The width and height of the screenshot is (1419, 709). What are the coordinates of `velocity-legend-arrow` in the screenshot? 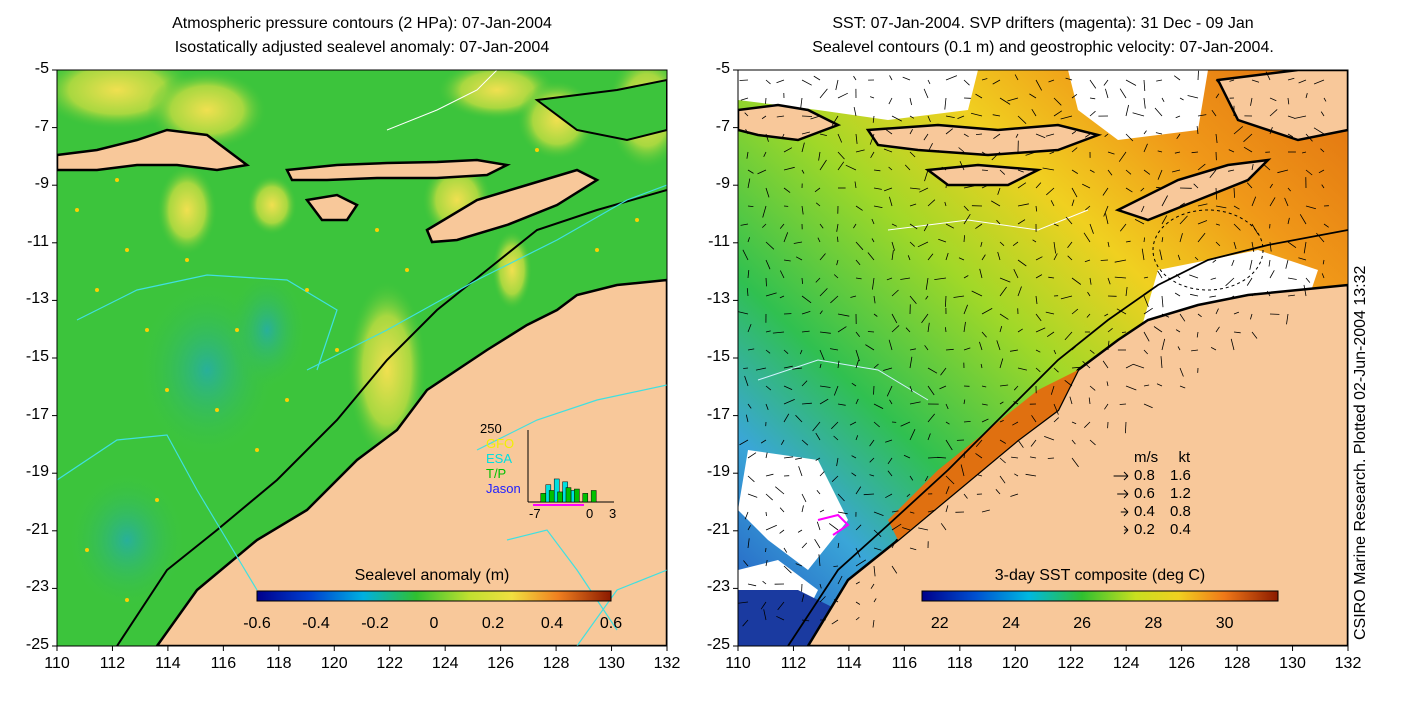 It's located at (1121, 476).